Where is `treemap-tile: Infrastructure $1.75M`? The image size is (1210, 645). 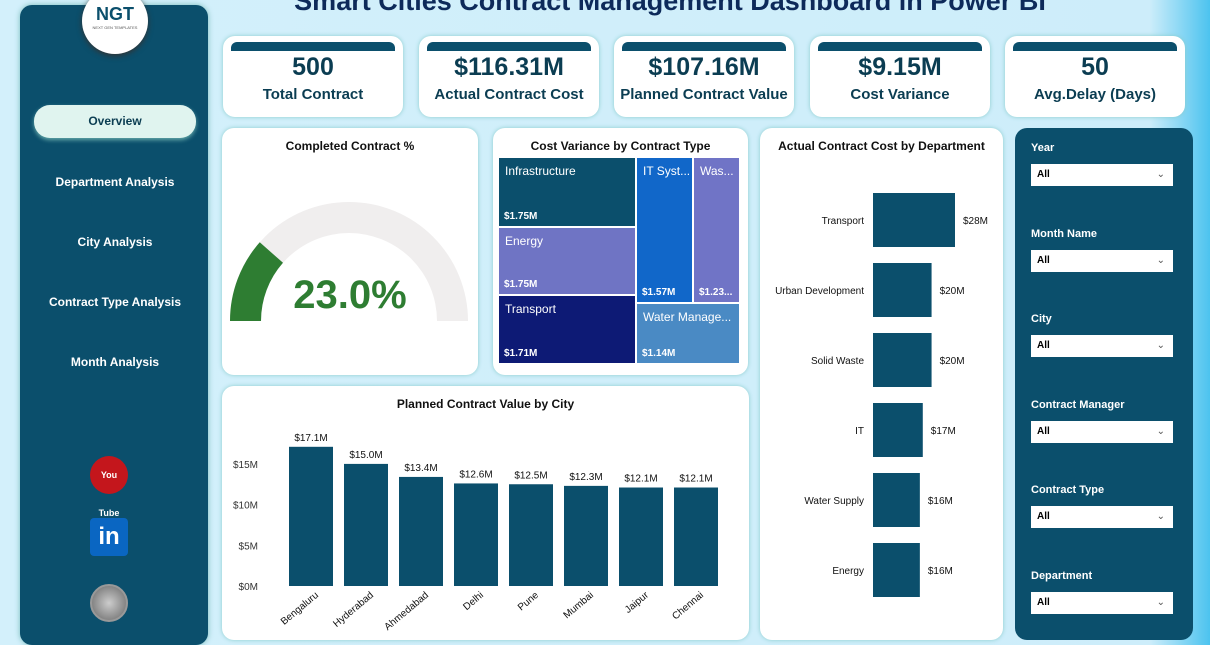 treemap-tile: Infrastructure $1.75M is located at coordinates (567, 192).